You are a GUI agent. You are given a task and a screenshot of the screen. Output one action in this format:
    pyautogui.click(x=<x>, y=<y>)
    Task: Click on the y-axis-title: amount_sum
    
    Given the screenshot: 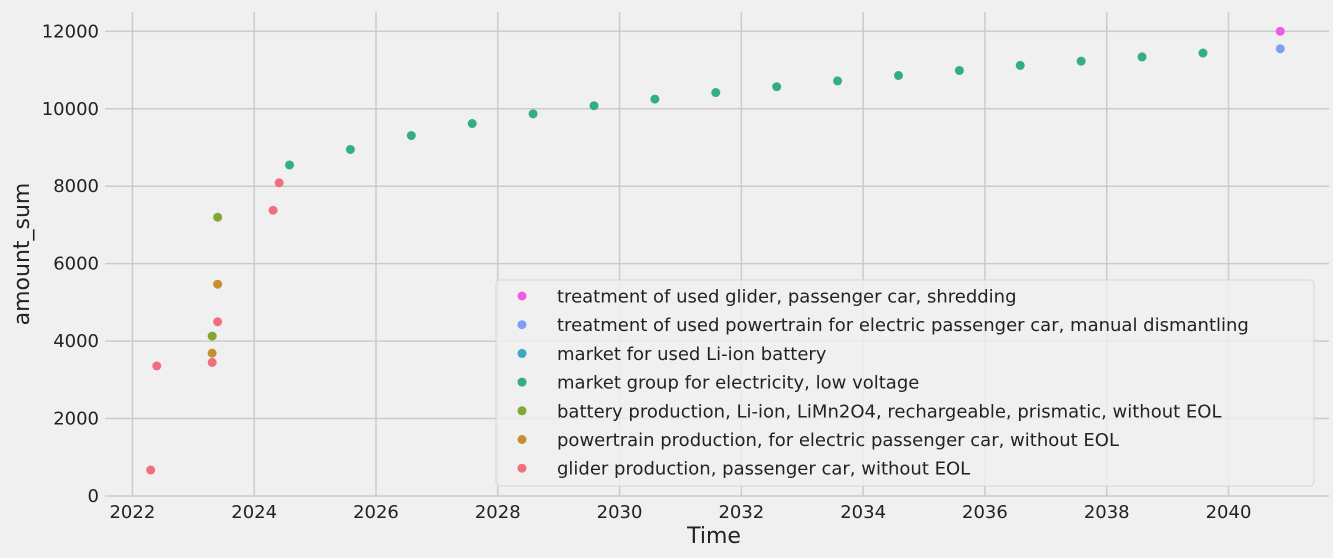 What is the action you would take?
    pyautogui.click(x=22, y=254)
    